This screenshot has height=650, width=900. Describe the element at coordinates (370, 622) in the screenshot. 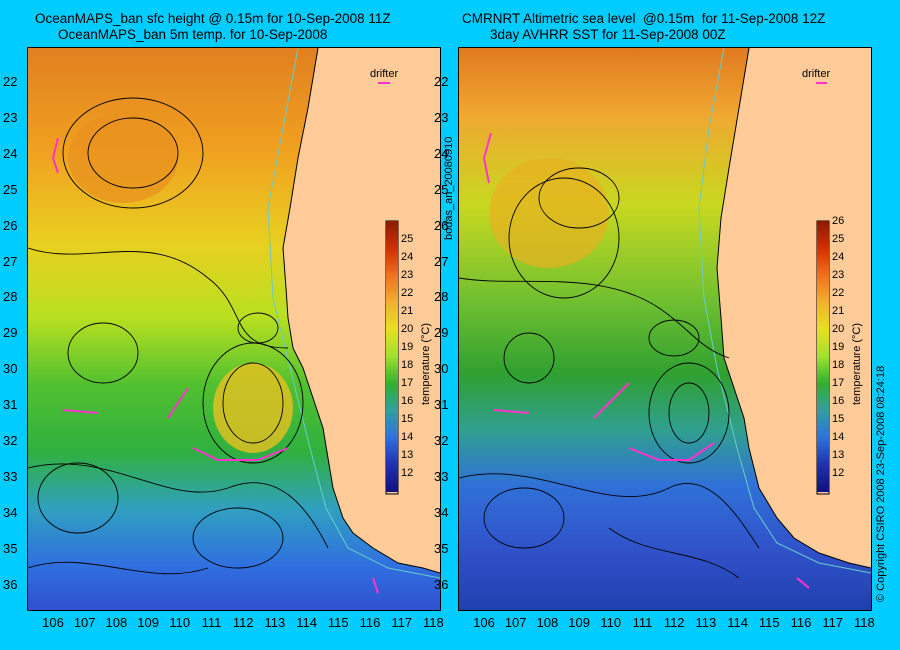

I see `longitude-label: 116` at that location.